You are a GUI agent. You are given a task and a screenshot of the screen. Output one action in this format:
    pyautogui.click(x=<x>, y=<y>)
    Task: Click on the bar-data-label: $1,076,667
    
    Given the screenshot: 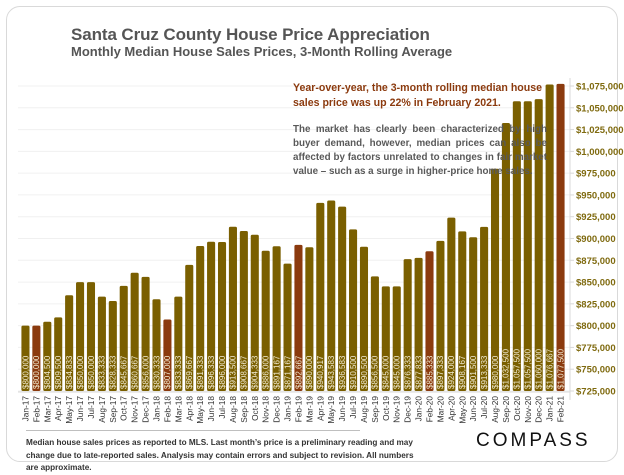 What is the action you would take?
    pyautogui.click(x=549, y=368)
    